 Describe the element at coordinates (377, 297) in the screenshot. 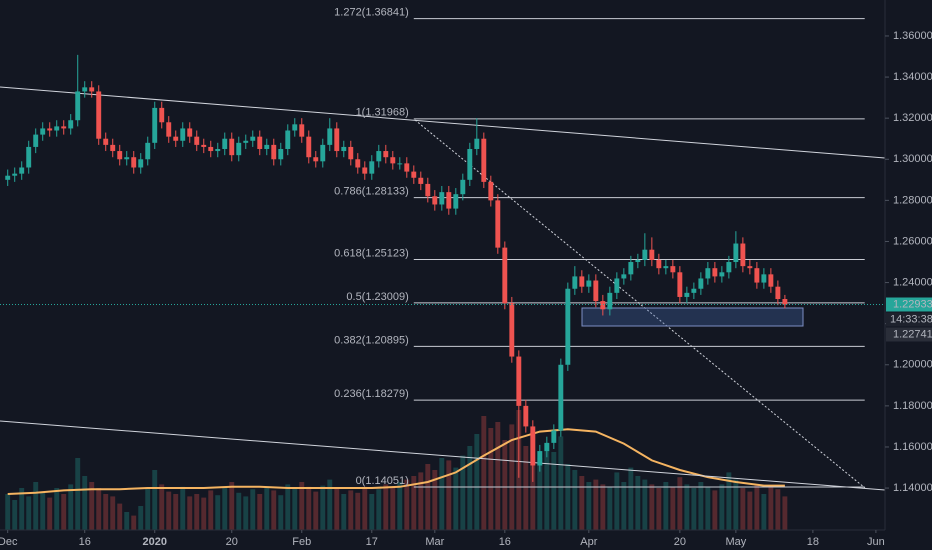

I see `fib-label: 0.5(1.23009)` at that location.